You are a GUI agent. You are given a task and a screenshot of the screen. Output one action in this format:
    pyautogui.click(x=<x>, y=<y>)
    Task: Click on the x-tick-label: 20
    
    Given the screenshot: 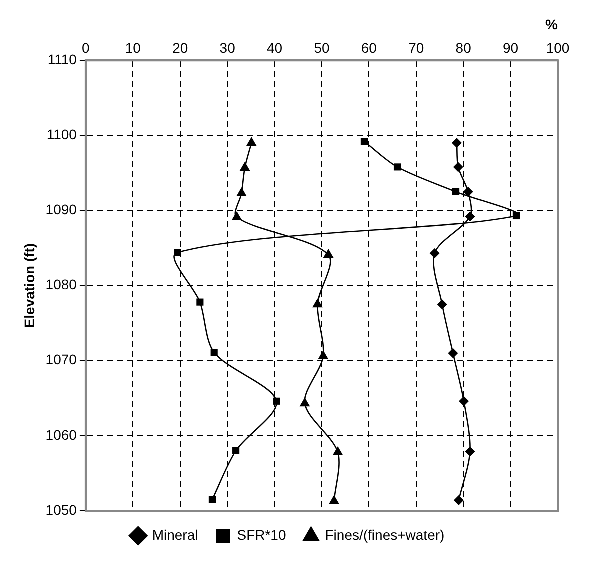 What is the action you would take?
    pyautogui.click(x=180, y=48)
    